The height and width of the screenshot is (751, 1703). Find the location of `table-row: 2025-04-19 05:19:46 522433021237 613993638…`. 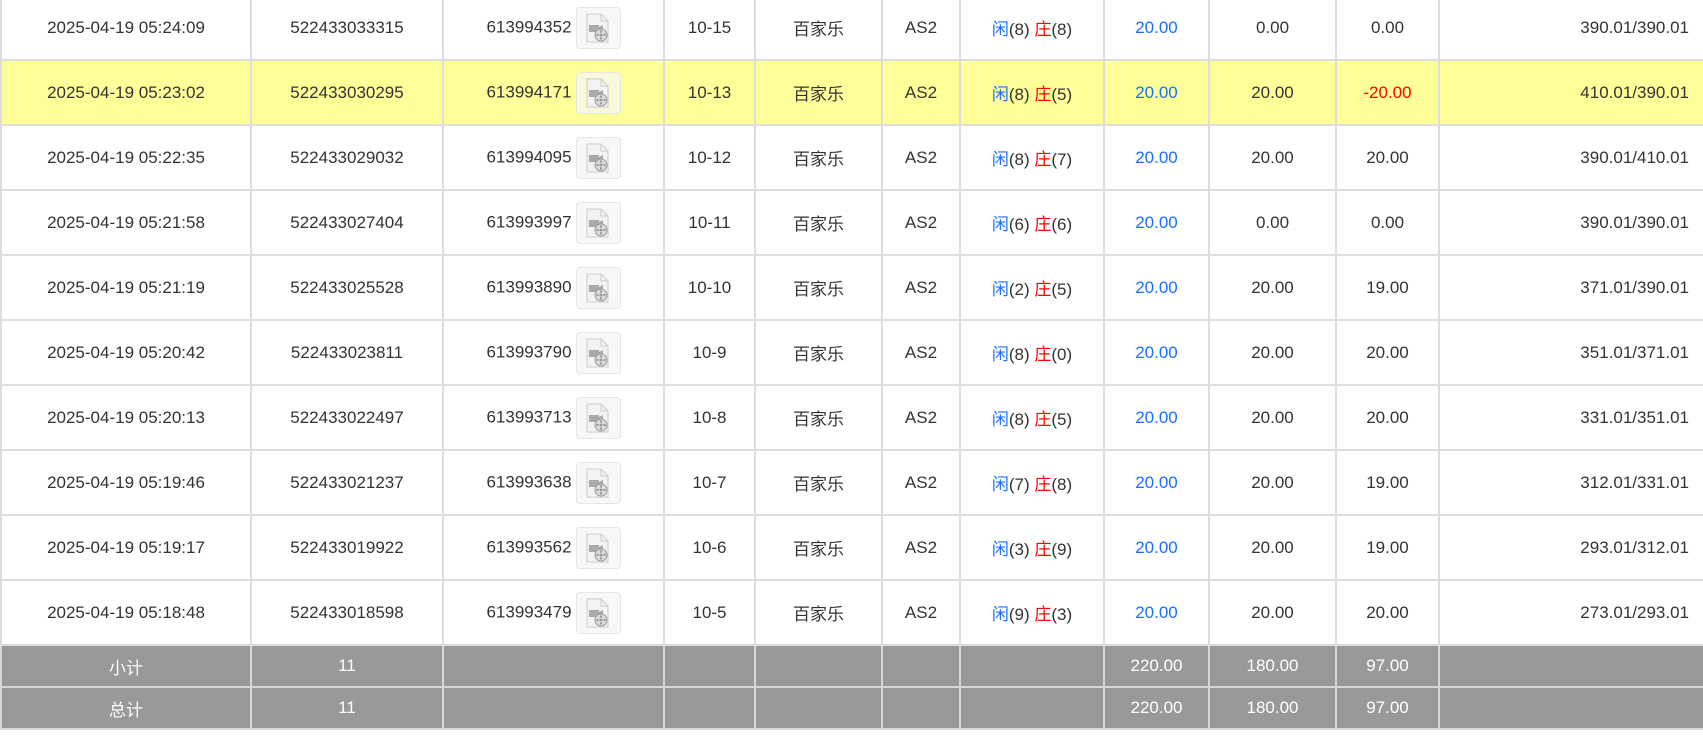

table-row: 2025-04-19 05:19:46 522433021237 613993638… is located at coordinates (851, 482).